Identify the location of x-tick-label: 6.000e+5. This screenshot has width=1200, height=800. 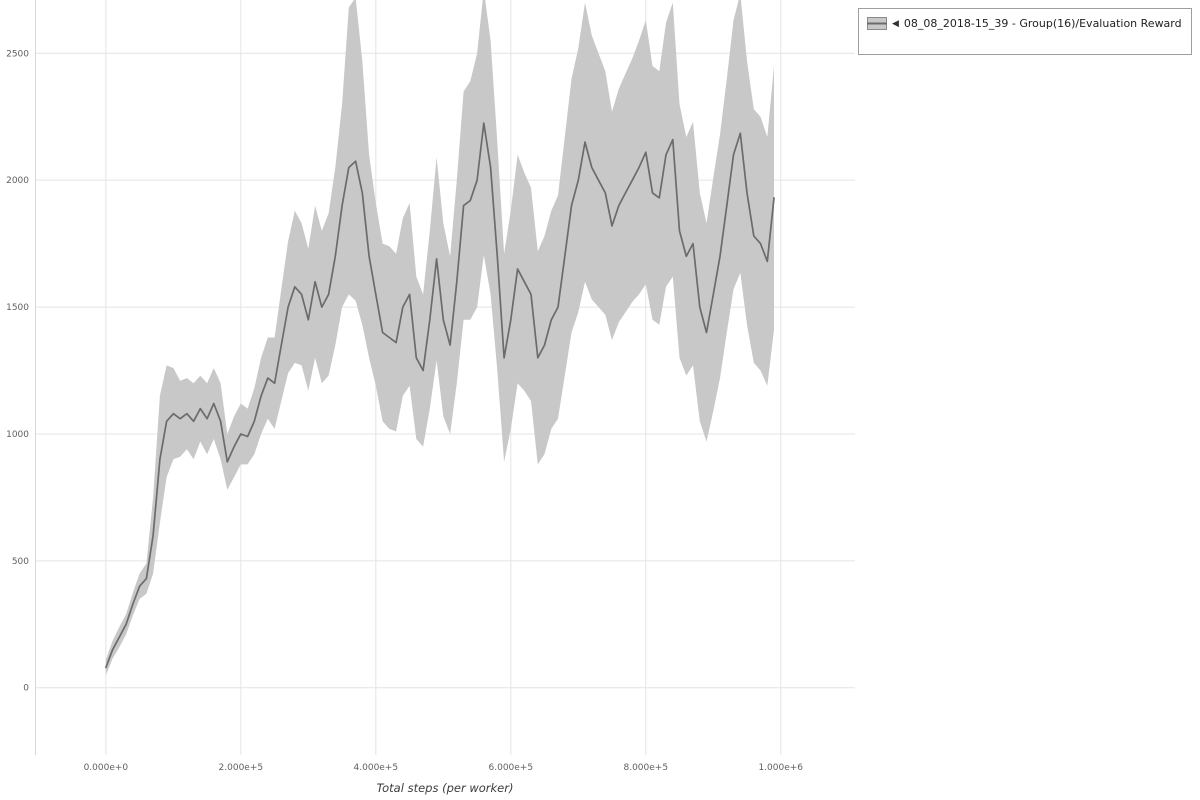
(511, 768).